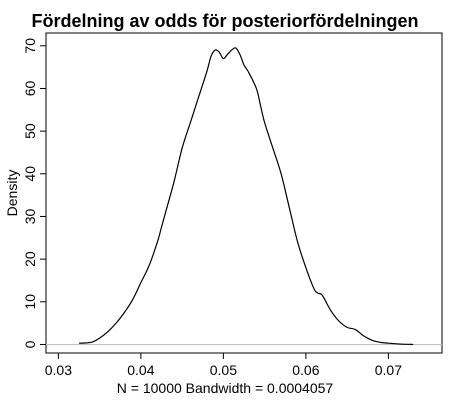  I want to click on y-axis: 0 10 20 30 40 50 60 70, so click(34, 193).